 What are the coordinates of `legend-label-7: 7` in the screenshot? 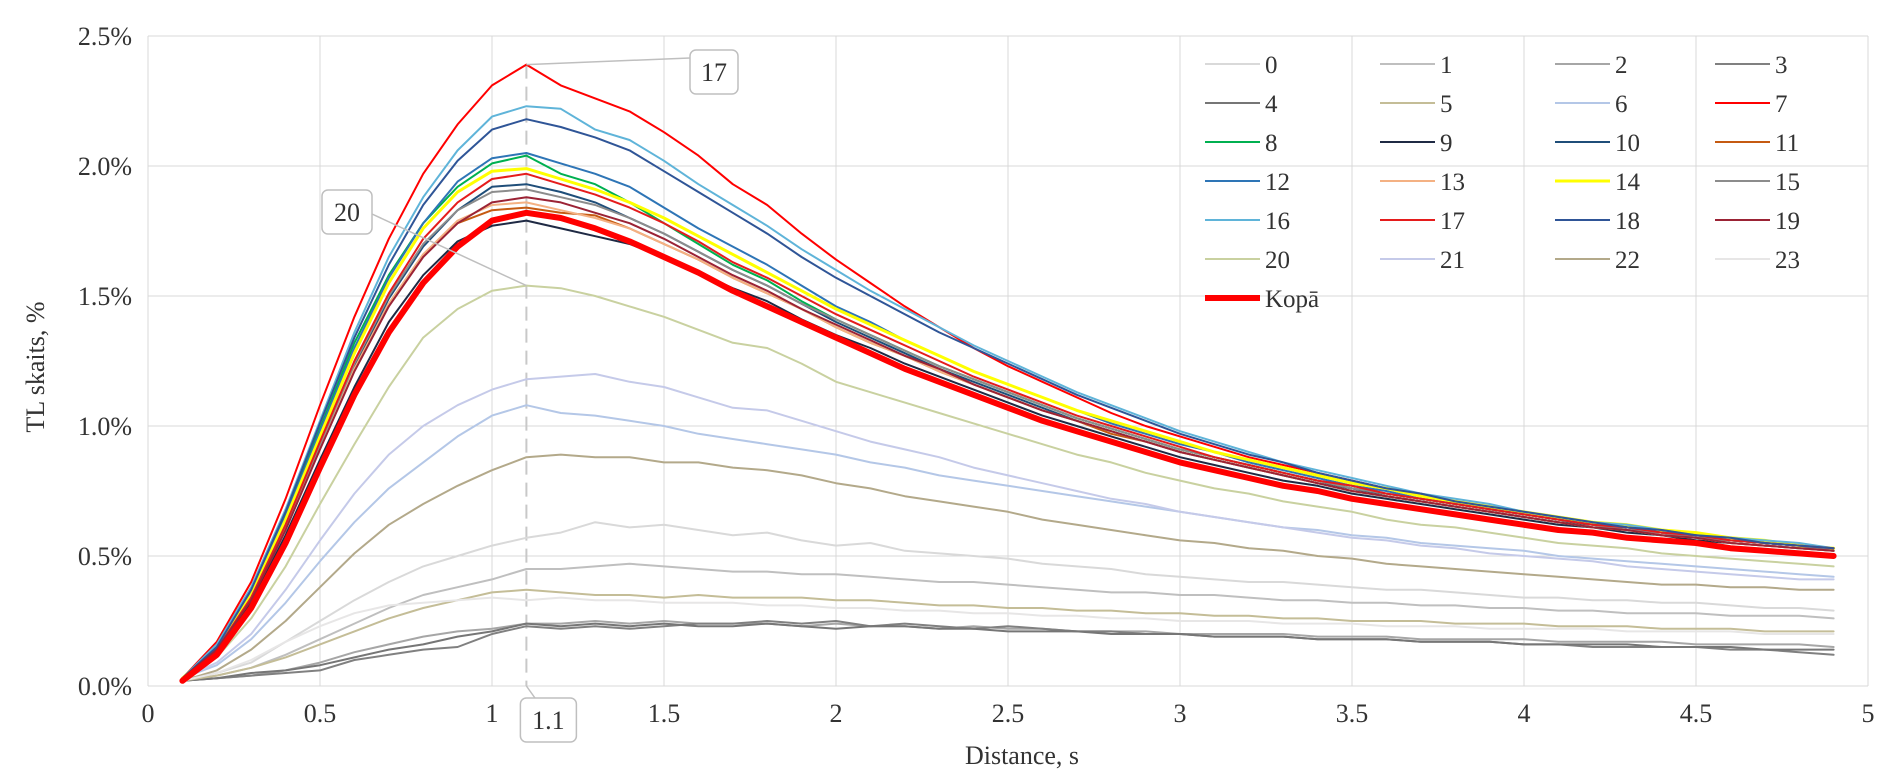 It's located at (1781, 104).